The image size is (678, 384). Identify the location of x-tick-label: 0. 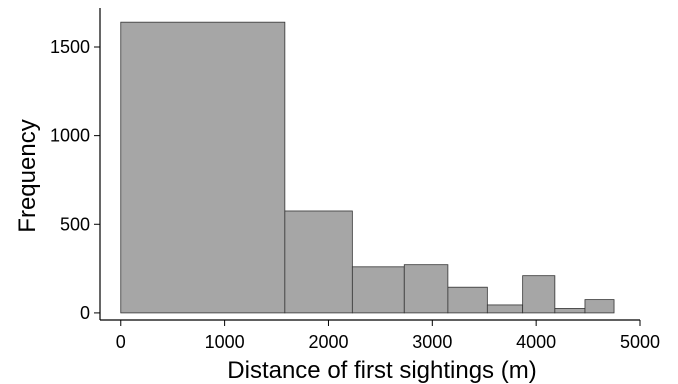
(121, 342).